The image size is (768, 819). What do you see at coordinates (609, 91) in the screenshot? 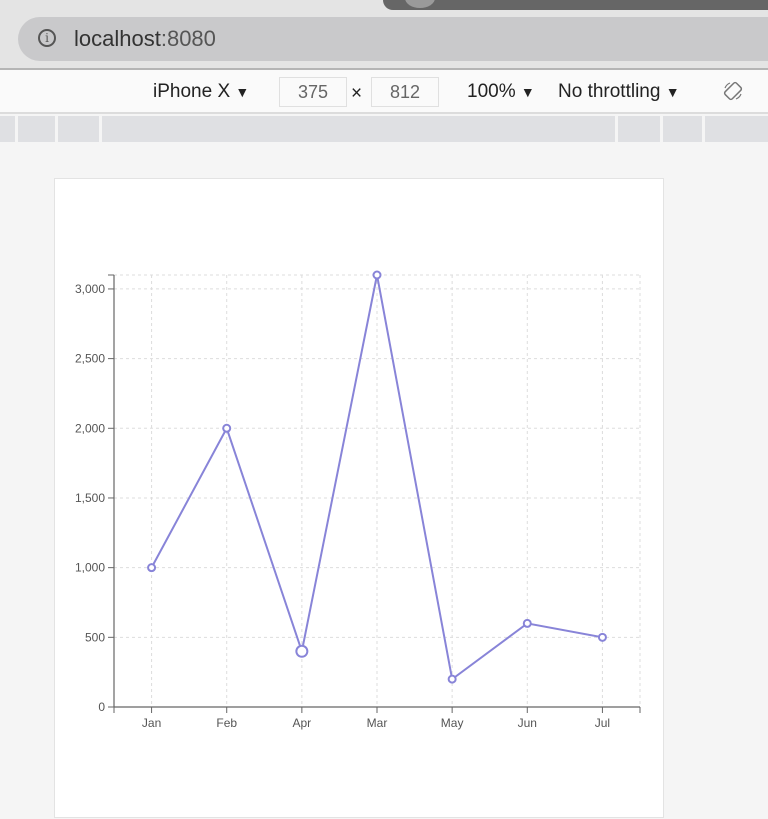
I see `throttling-value: No throttling` at bounding box center [609, 91].